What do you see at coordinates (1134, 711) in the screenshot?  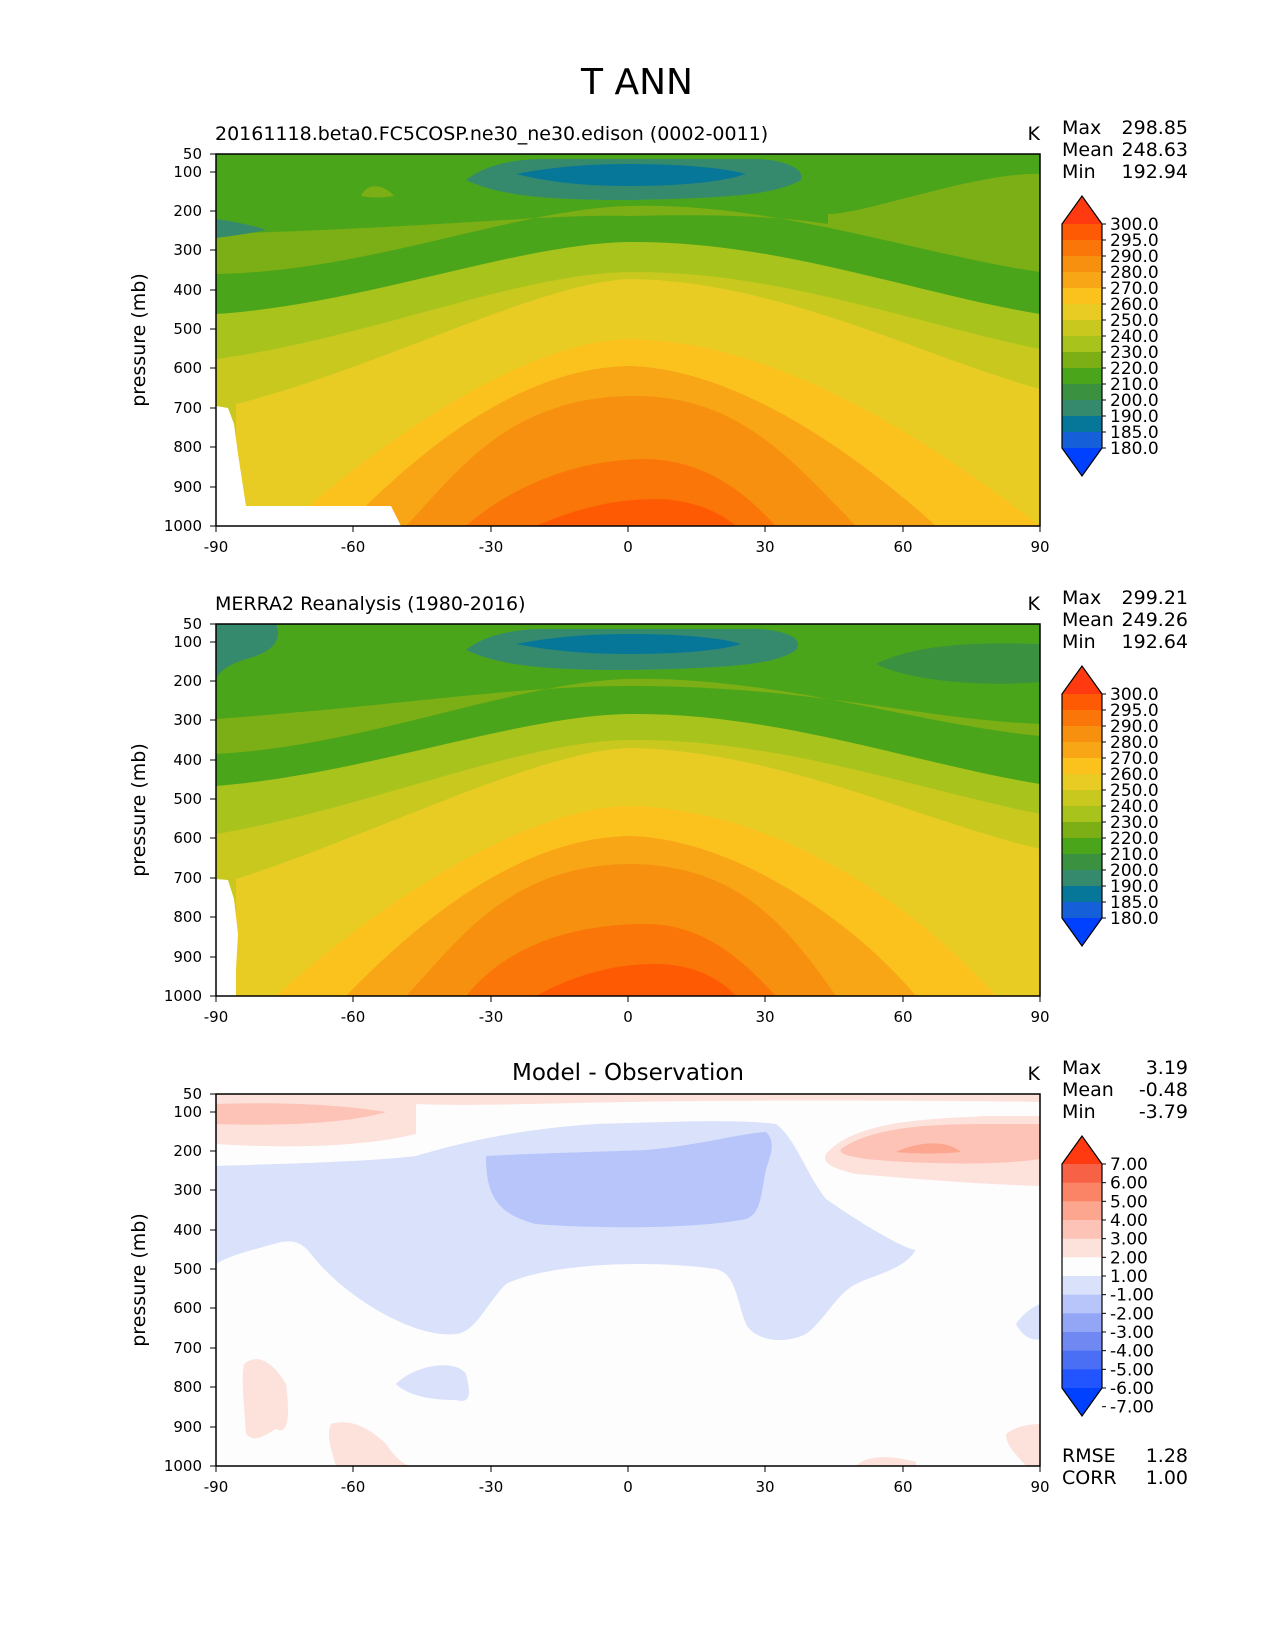 I see `colorbar-tick-label: 295.0` at bounding box center [1134, 711].